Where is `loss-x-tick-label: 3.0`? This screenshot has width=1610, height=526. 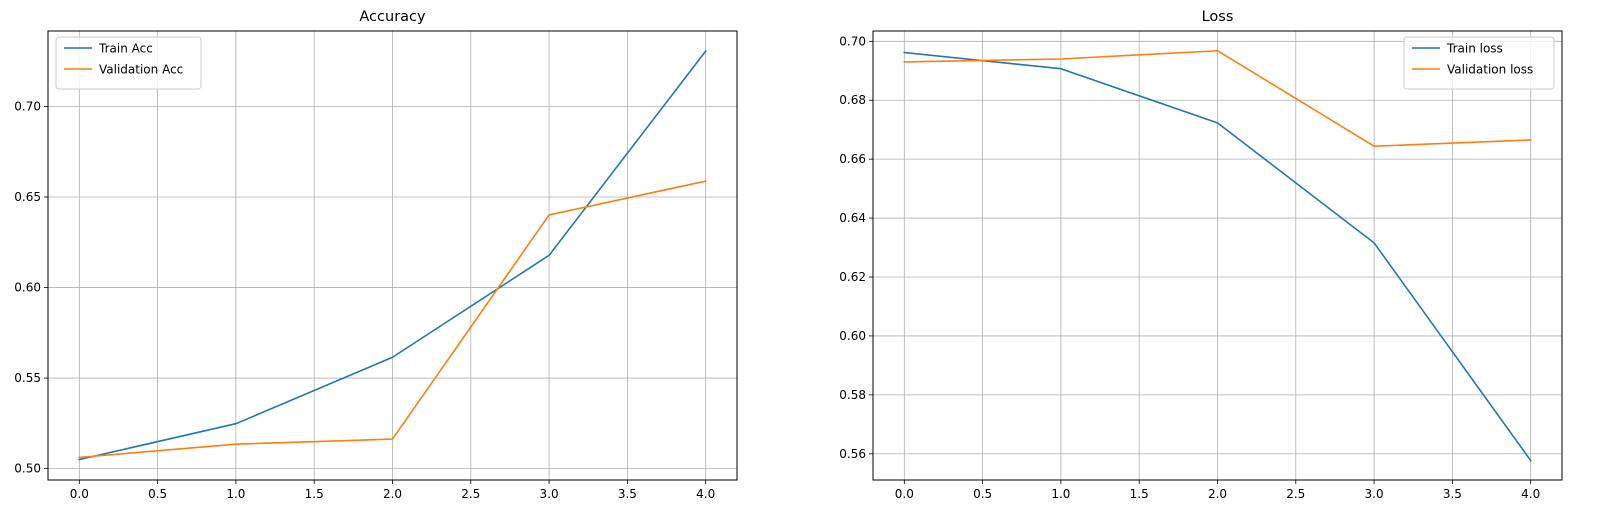 loss-x-tick-label: 3.0 is located at coordinates (1374, 494).